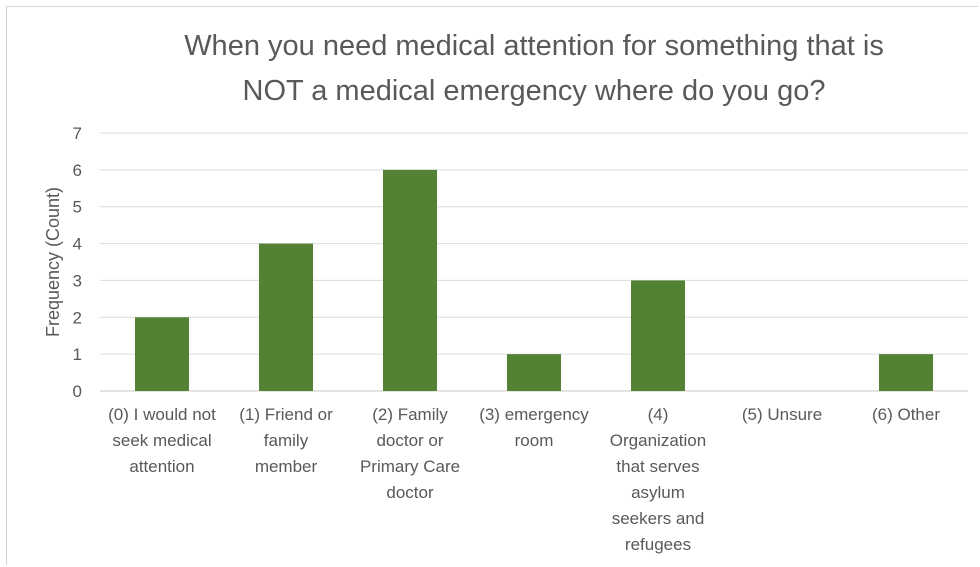 This screenshot has height=567, width=980. I want to click on x-category-label: family, so click(286, 440).